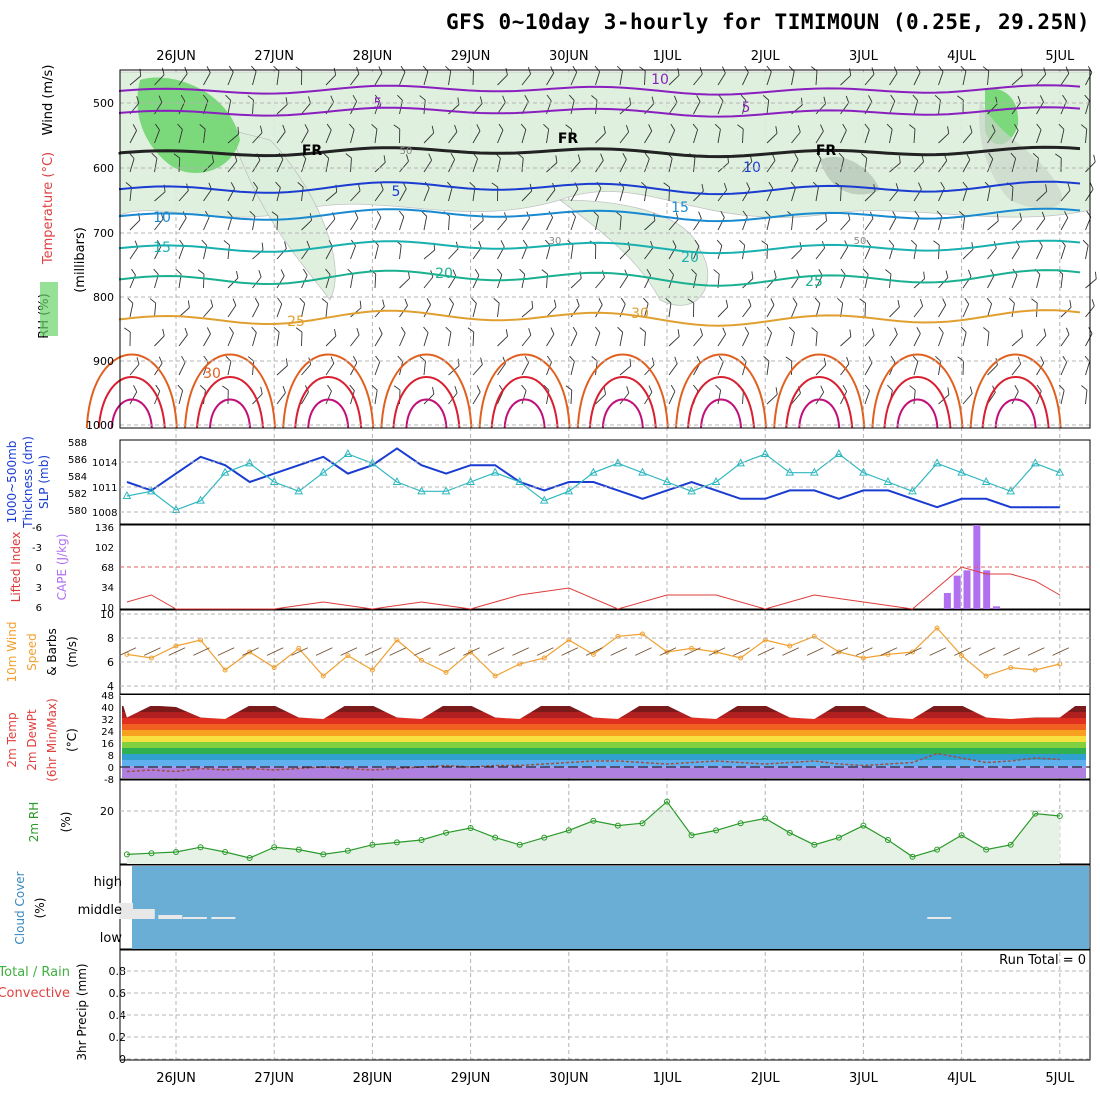  I want to click on rh-tick: 20, so click(107, 811).